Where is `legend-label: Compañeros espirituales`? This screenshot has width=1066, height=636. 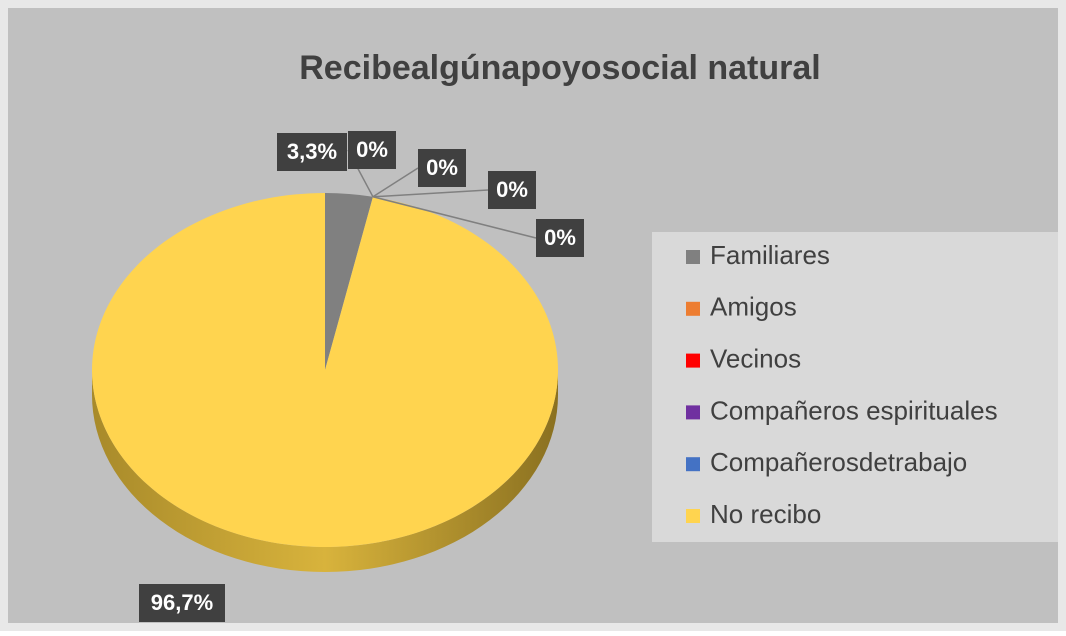 legend-label: Compañeros espirituales is located at coordinates (854, 410).